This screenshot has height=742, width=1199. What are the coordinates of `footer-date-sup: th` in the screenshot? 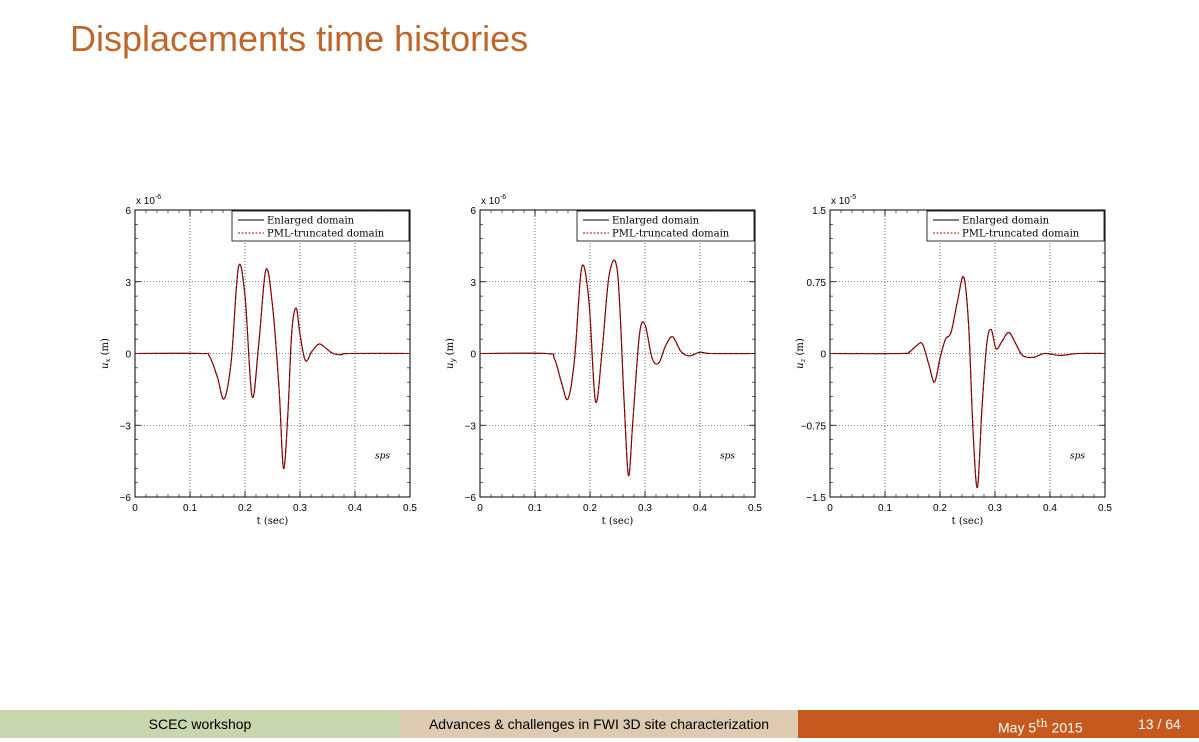 It's located at (1042, 723).